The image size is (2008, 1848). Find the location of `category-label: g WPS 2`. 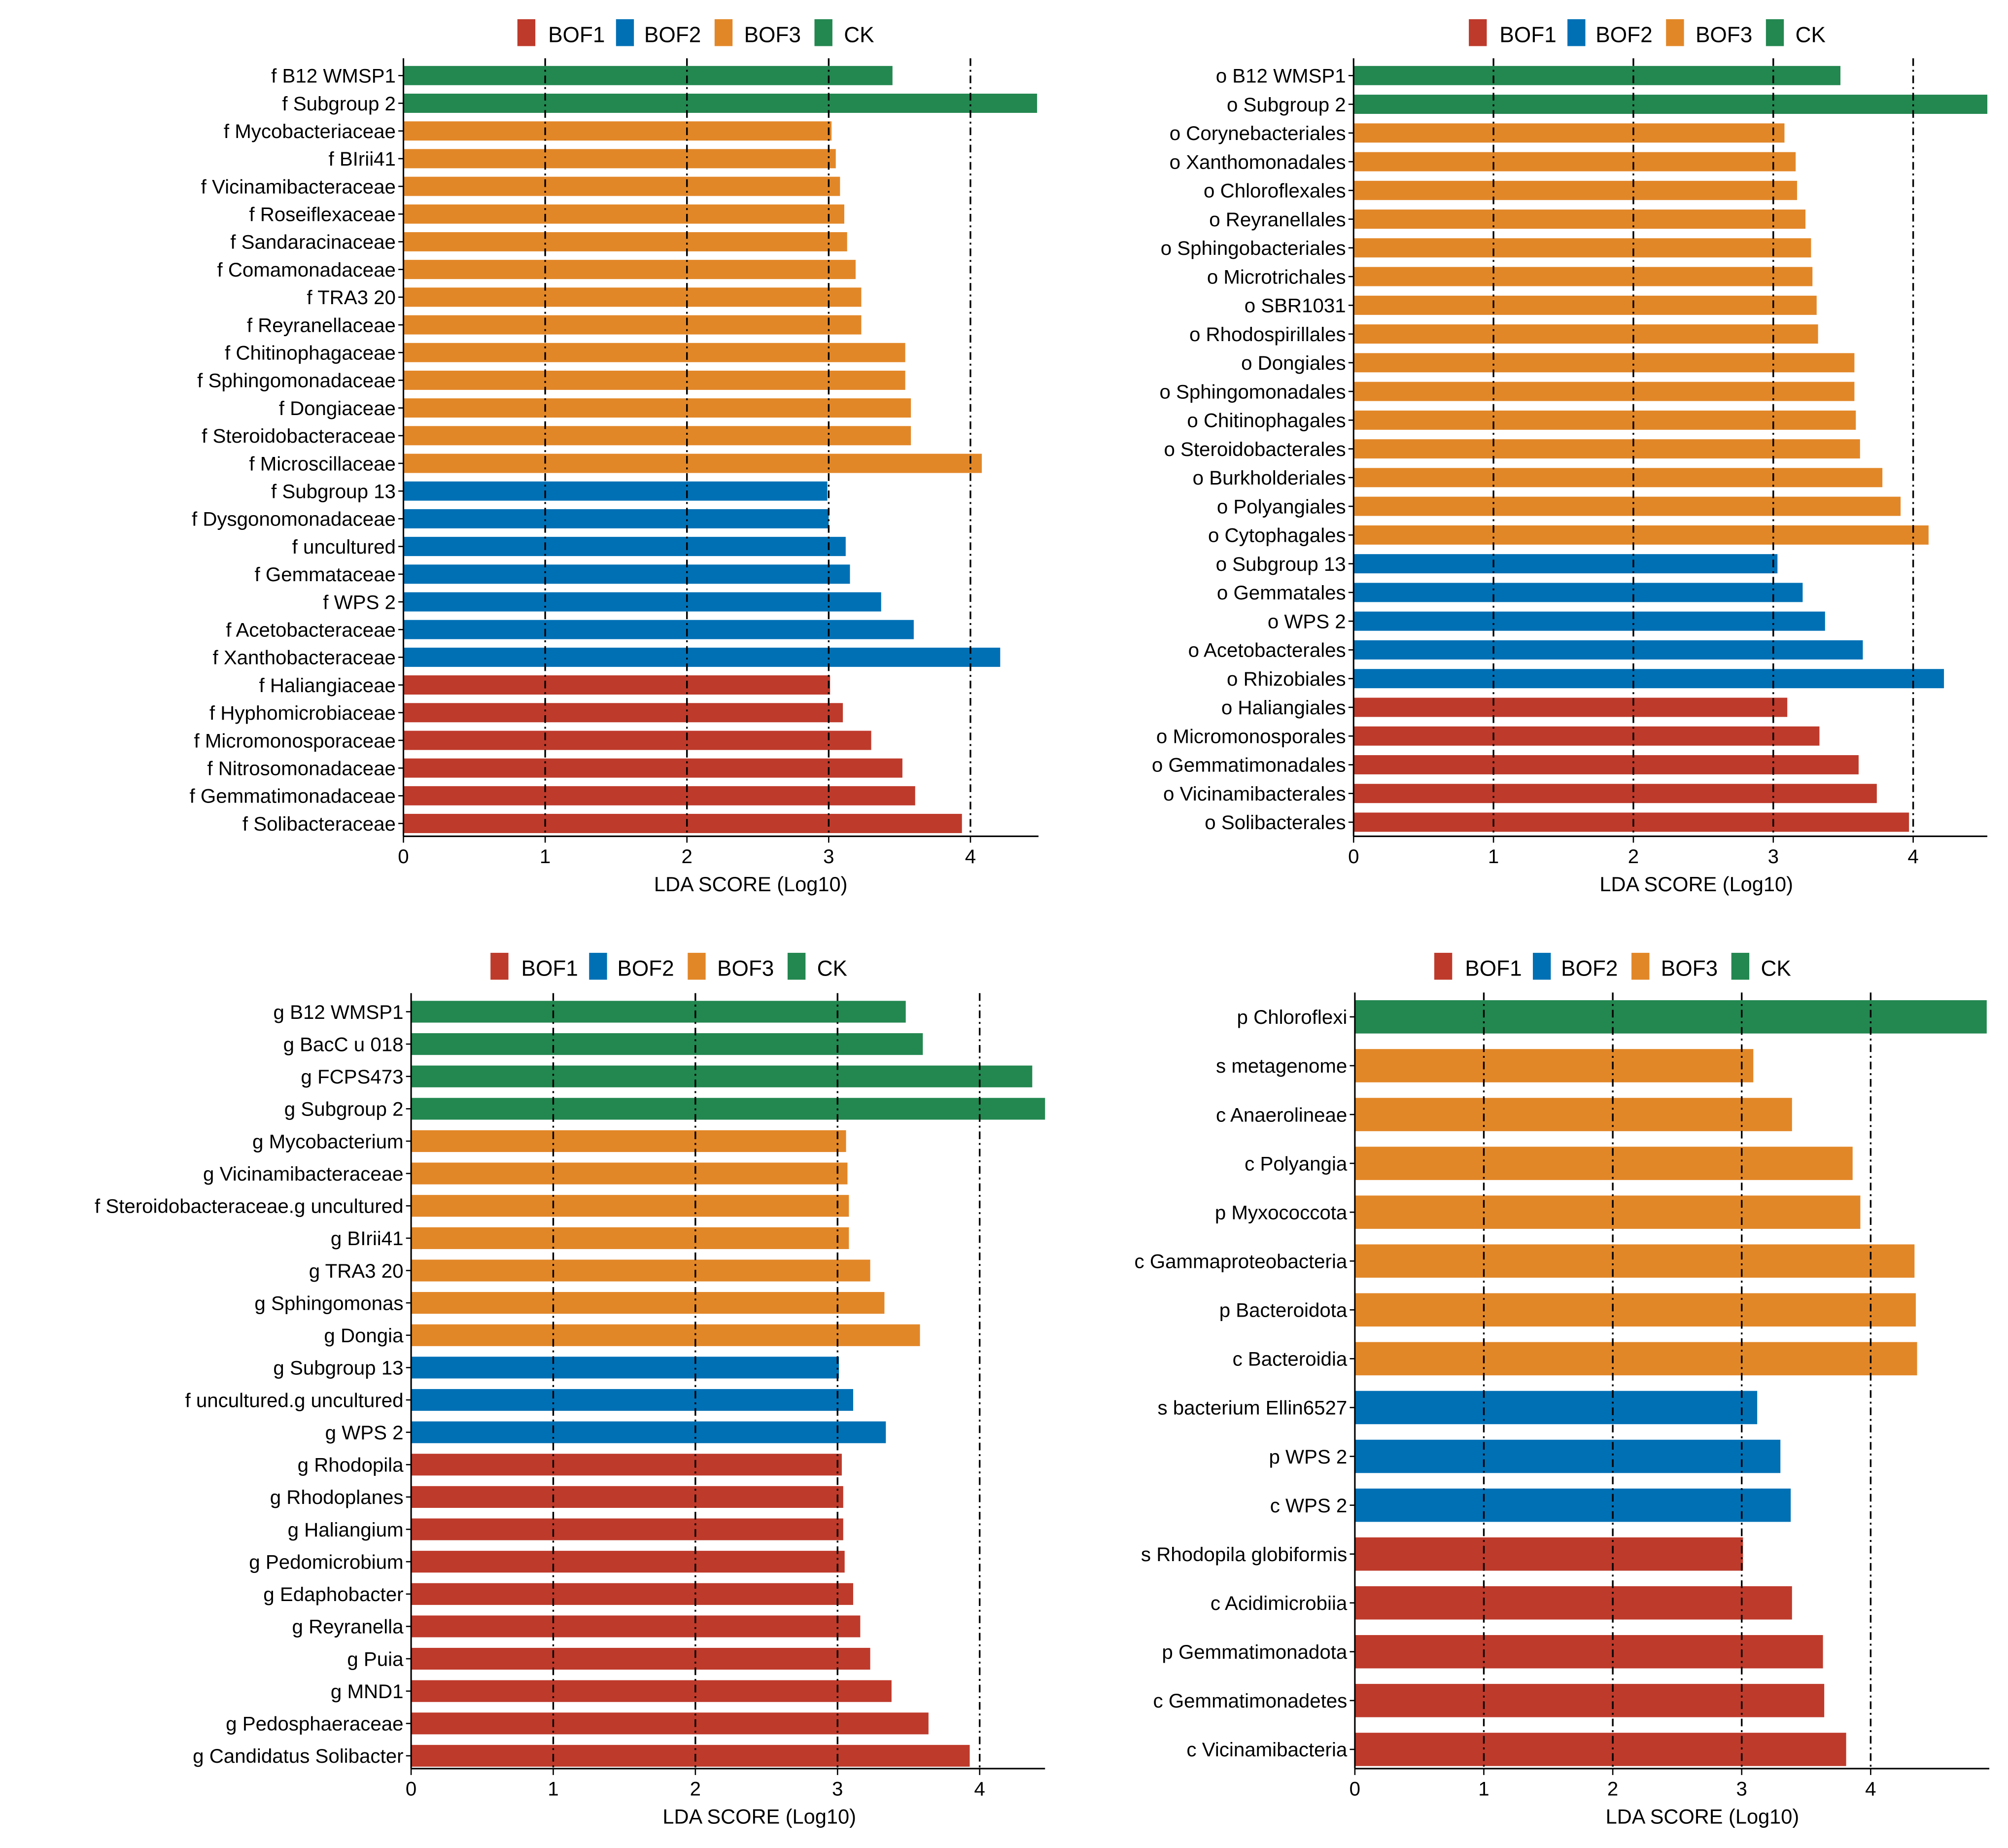

category-label: g WPS 2 is located at coordinates (365, 1433).